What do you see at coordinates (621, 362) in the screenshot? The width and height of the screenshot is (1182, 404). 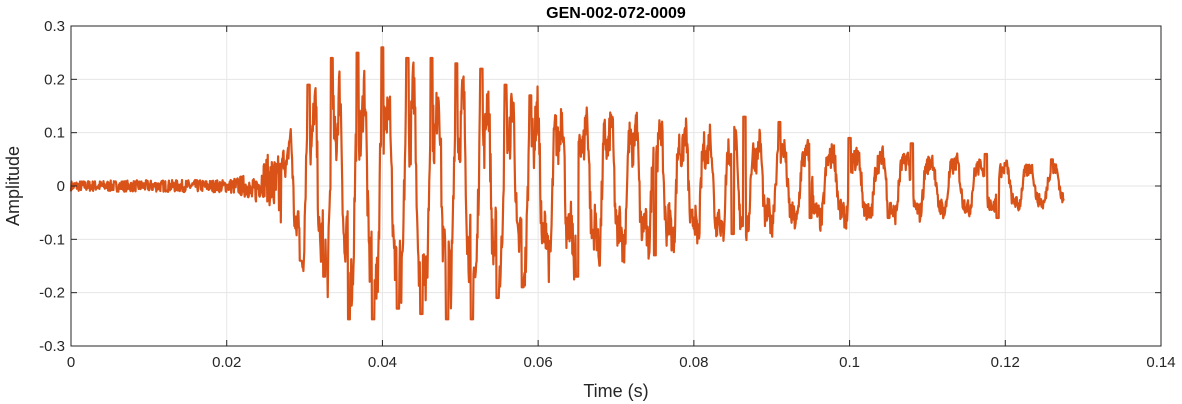 I see `x-tick-labels: 0 0.02 0.04 0.06 0.08 0.1 0.12 0.14` at bounding box center [621, 362].